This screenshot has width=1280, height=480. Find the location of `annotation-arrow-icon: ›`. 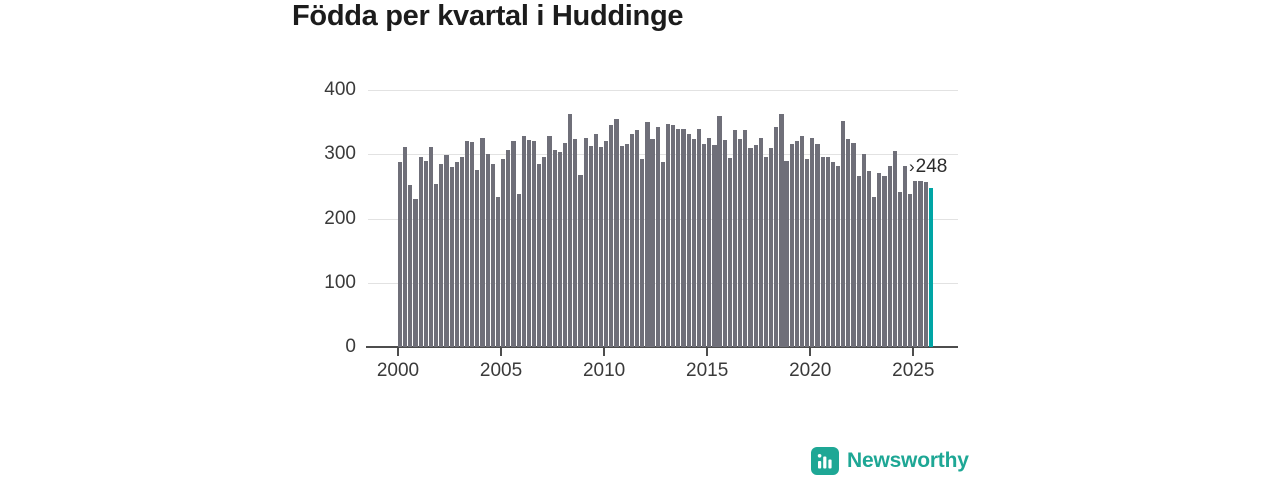

annotation-arrow-icon: › is located at coordinates (912, 166).